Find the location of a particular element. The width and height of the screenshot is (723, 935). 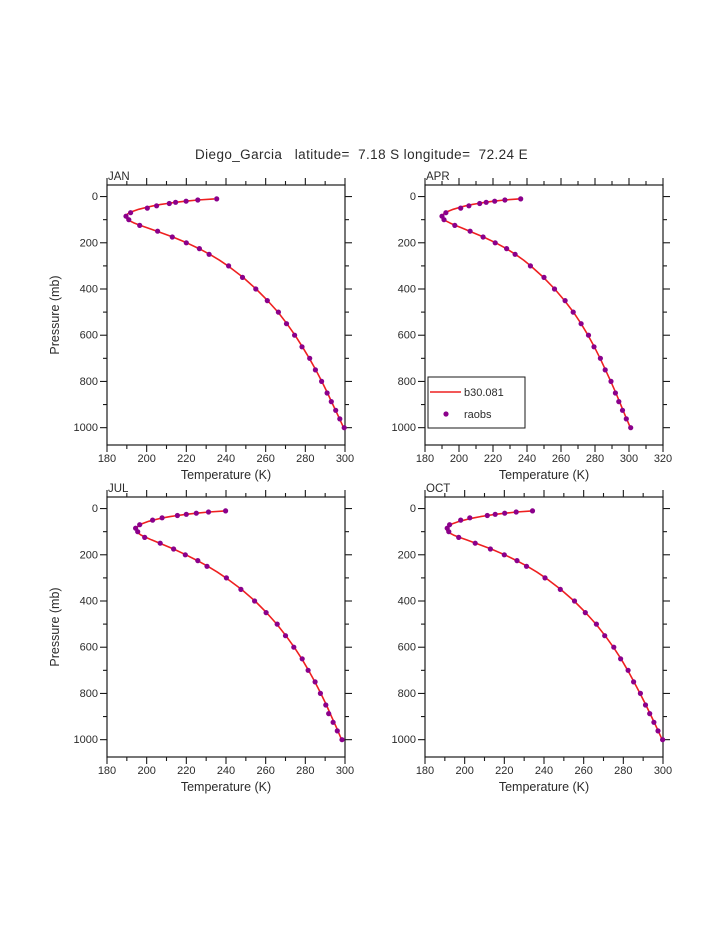

tick-marks is located at coordinates (544, 315).